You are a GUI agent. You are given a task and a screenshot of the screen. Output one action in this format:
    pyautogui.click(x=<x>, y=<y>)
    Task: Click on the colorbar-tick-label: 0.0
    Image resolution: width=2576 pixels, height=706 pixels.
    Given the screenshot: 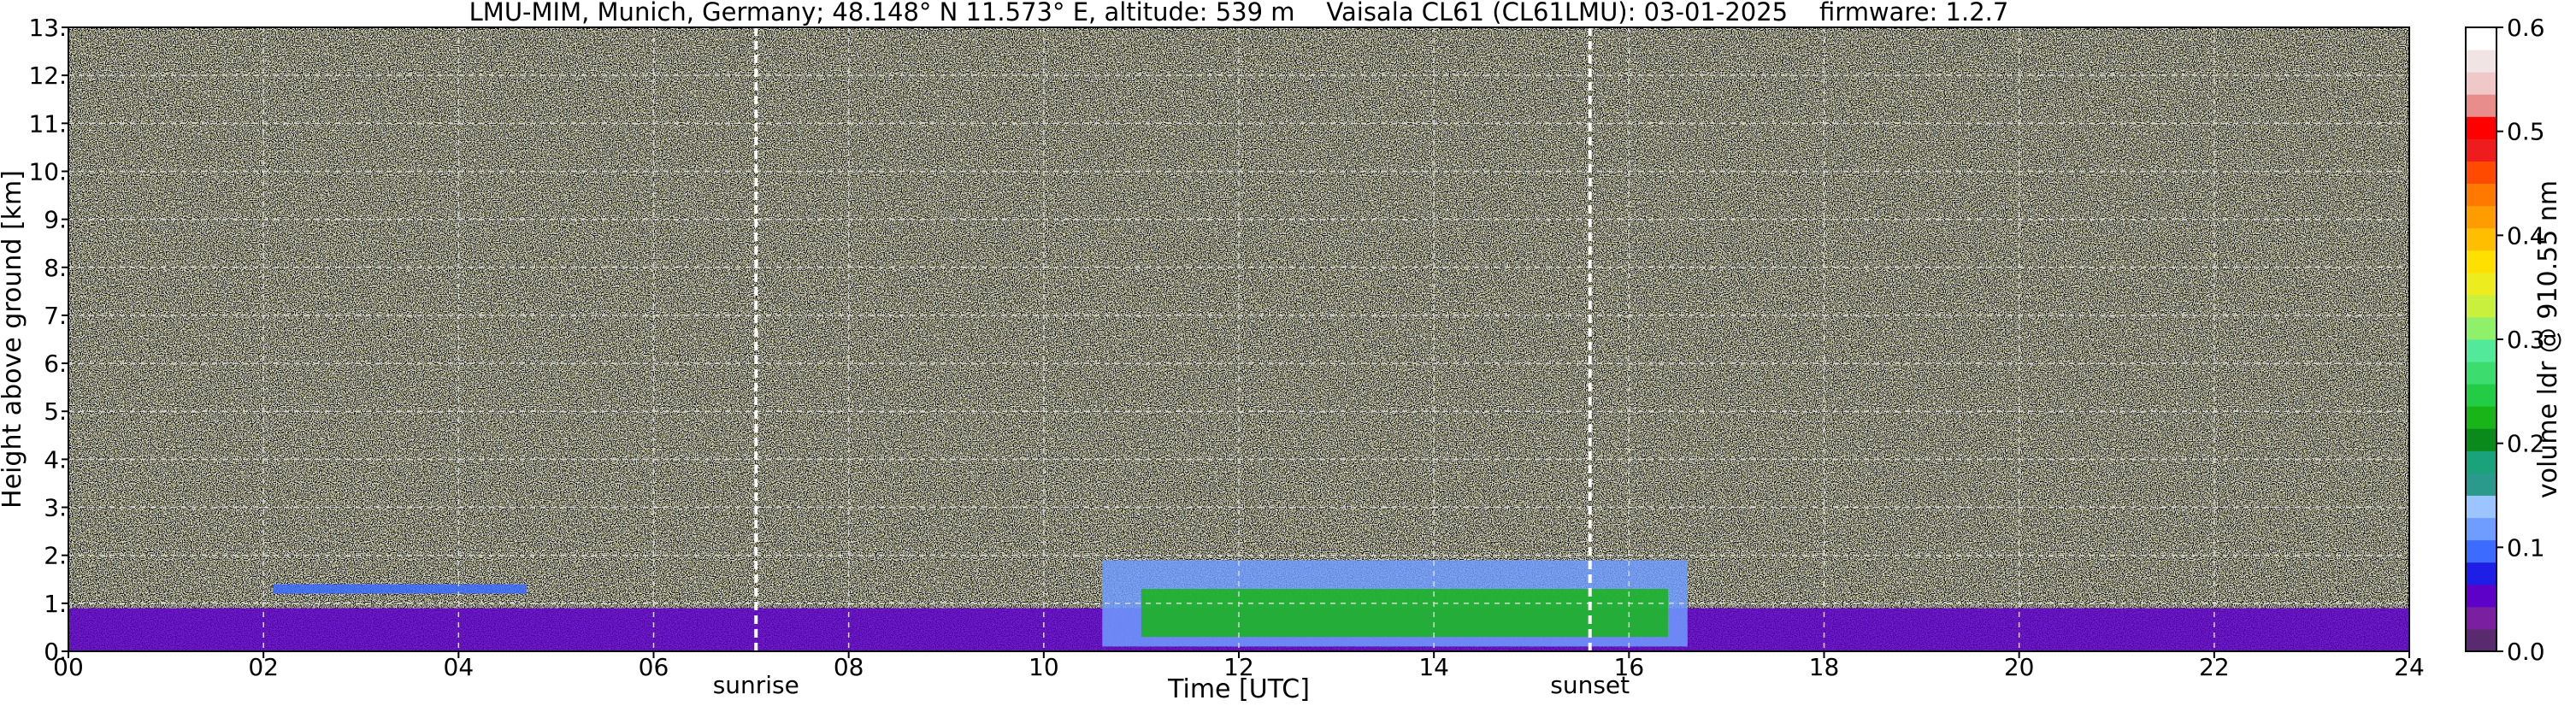 What is the action you would take?
    pyautogui.click(x=2526, y=652)
    